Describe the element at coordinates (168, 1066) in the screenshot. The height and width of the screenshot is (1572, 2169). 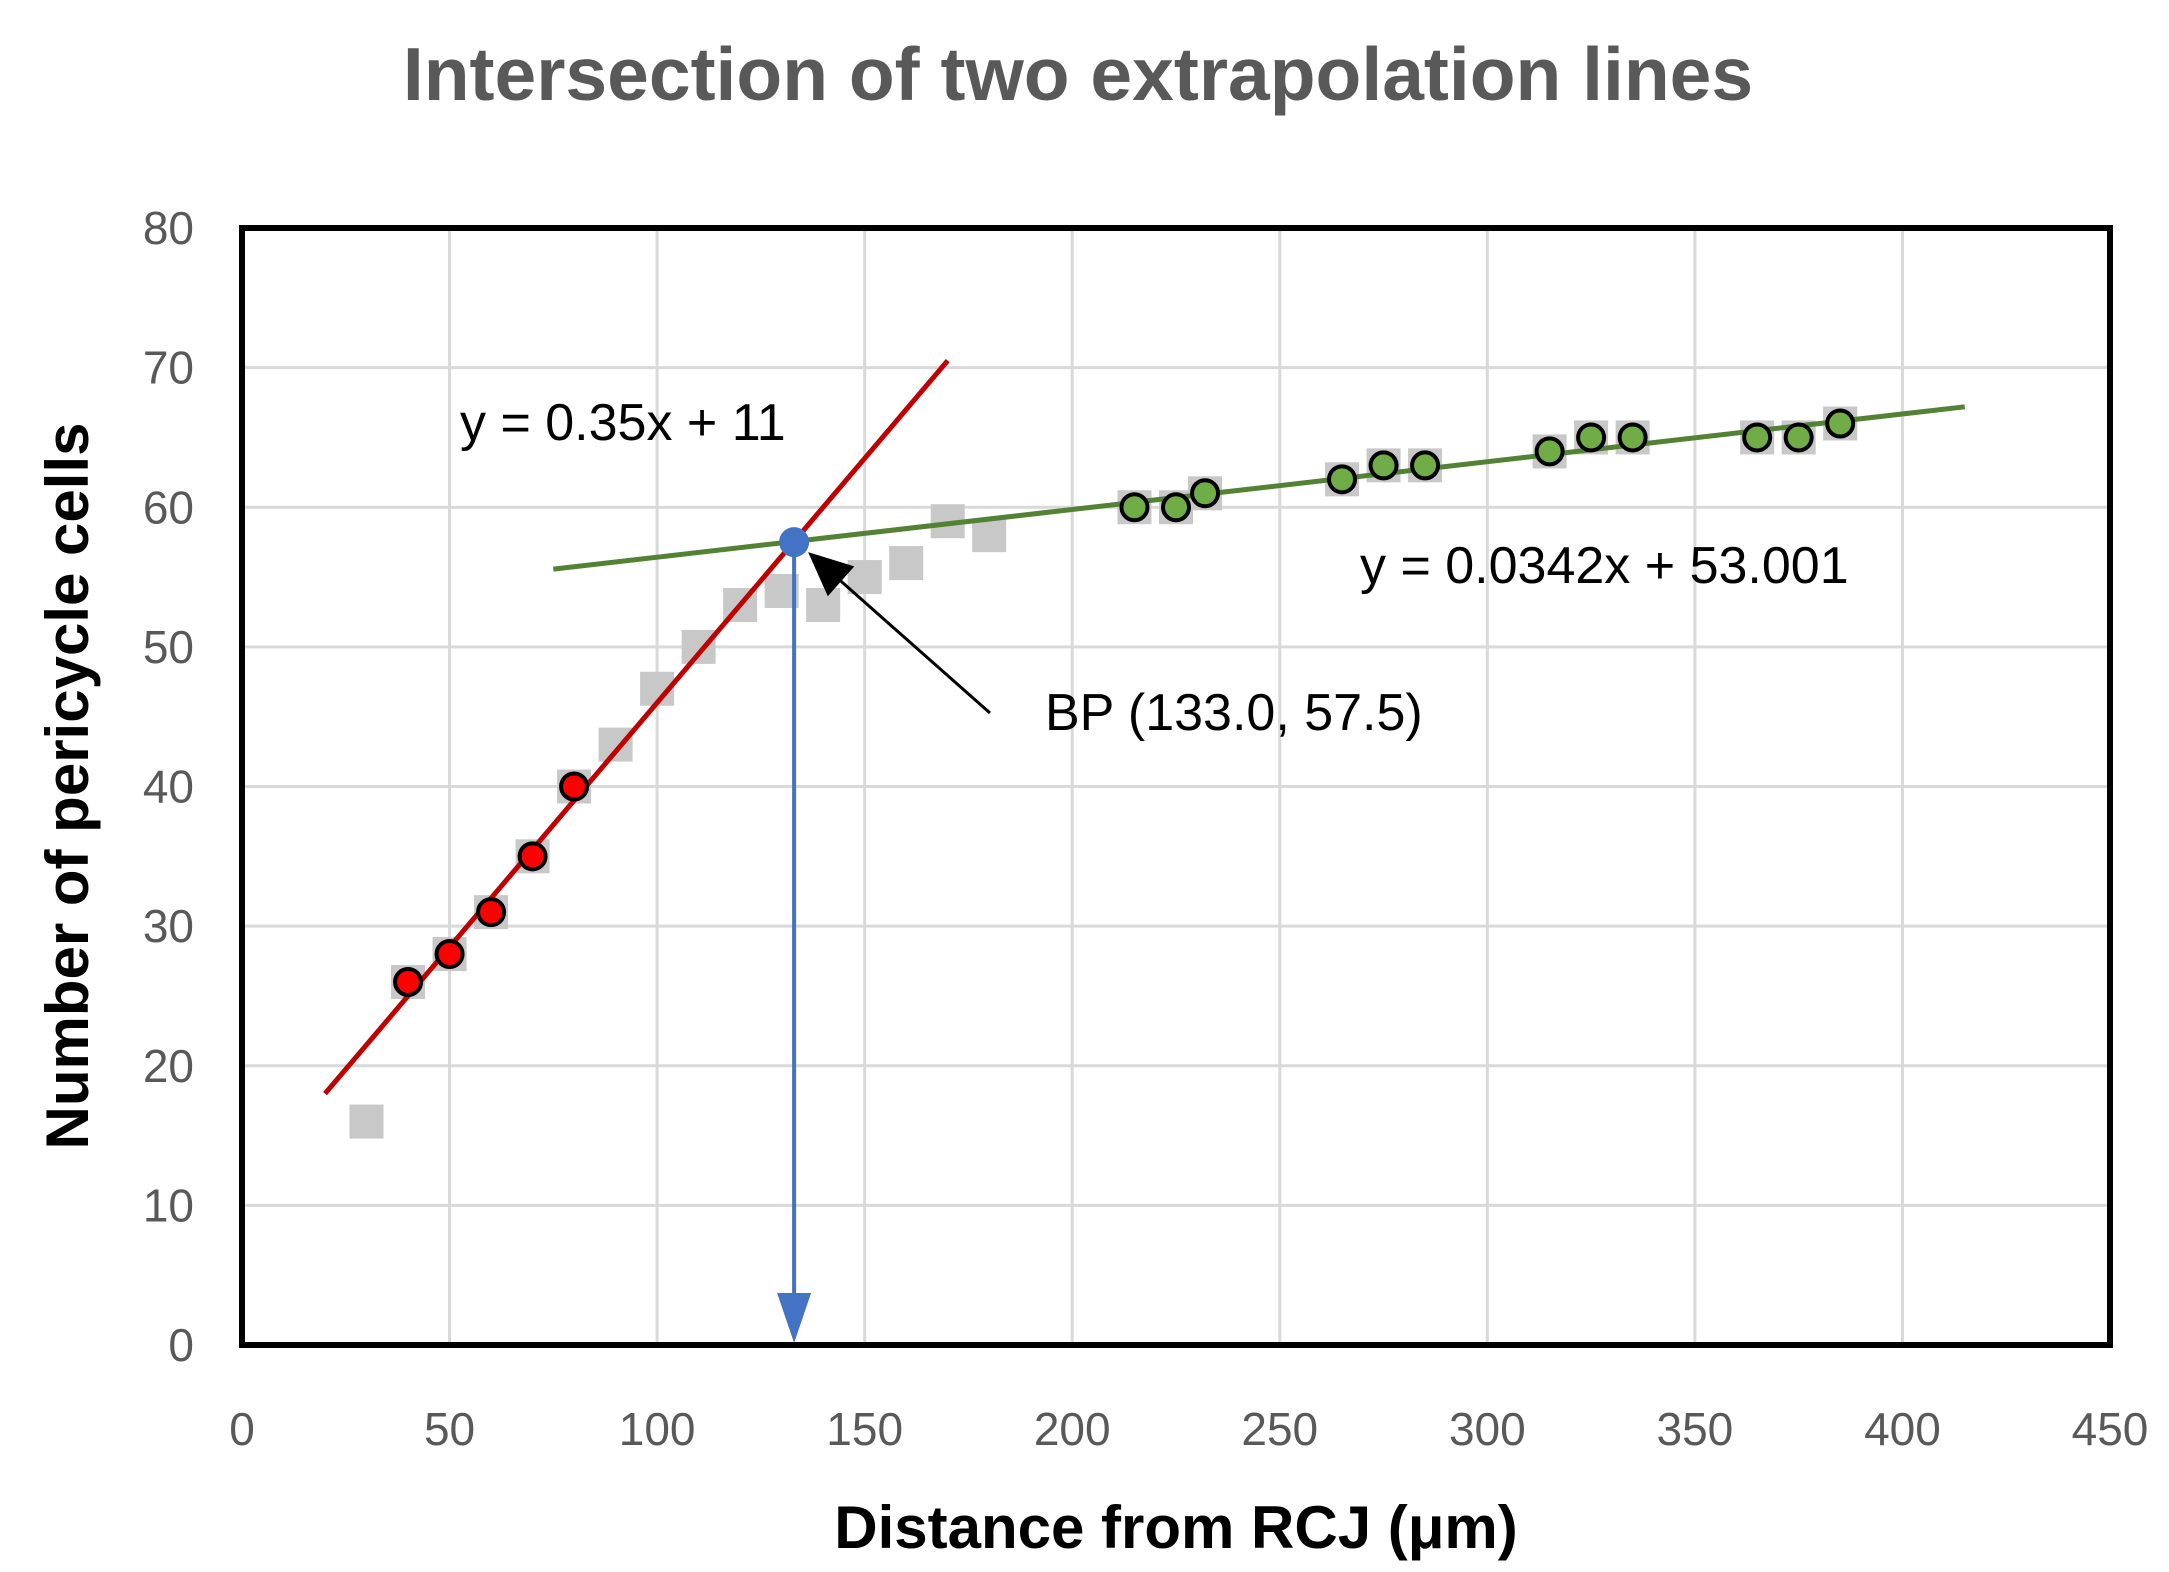
I see `y-tick-label: 20` at that location.